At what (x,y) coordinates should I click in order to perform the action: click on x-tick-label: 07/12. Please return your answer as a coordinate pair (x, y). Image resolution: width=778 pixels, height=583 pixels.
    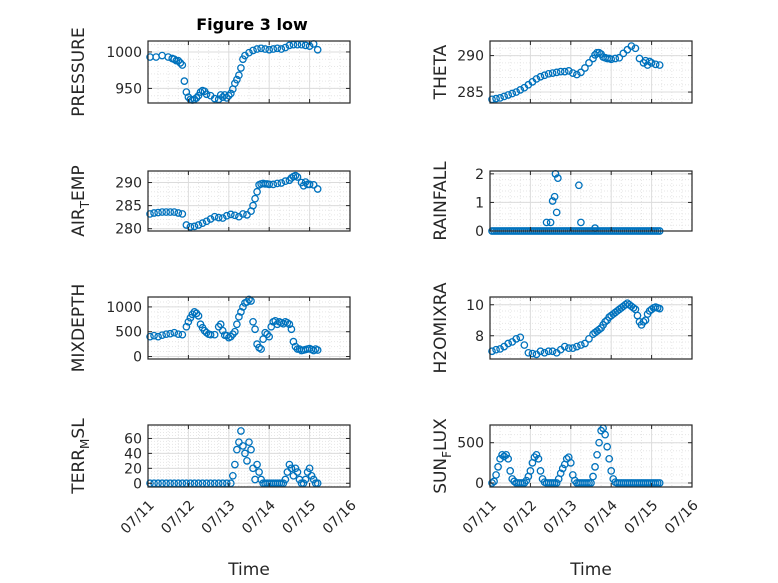
    Looking at the image, I should click on (520, 517).